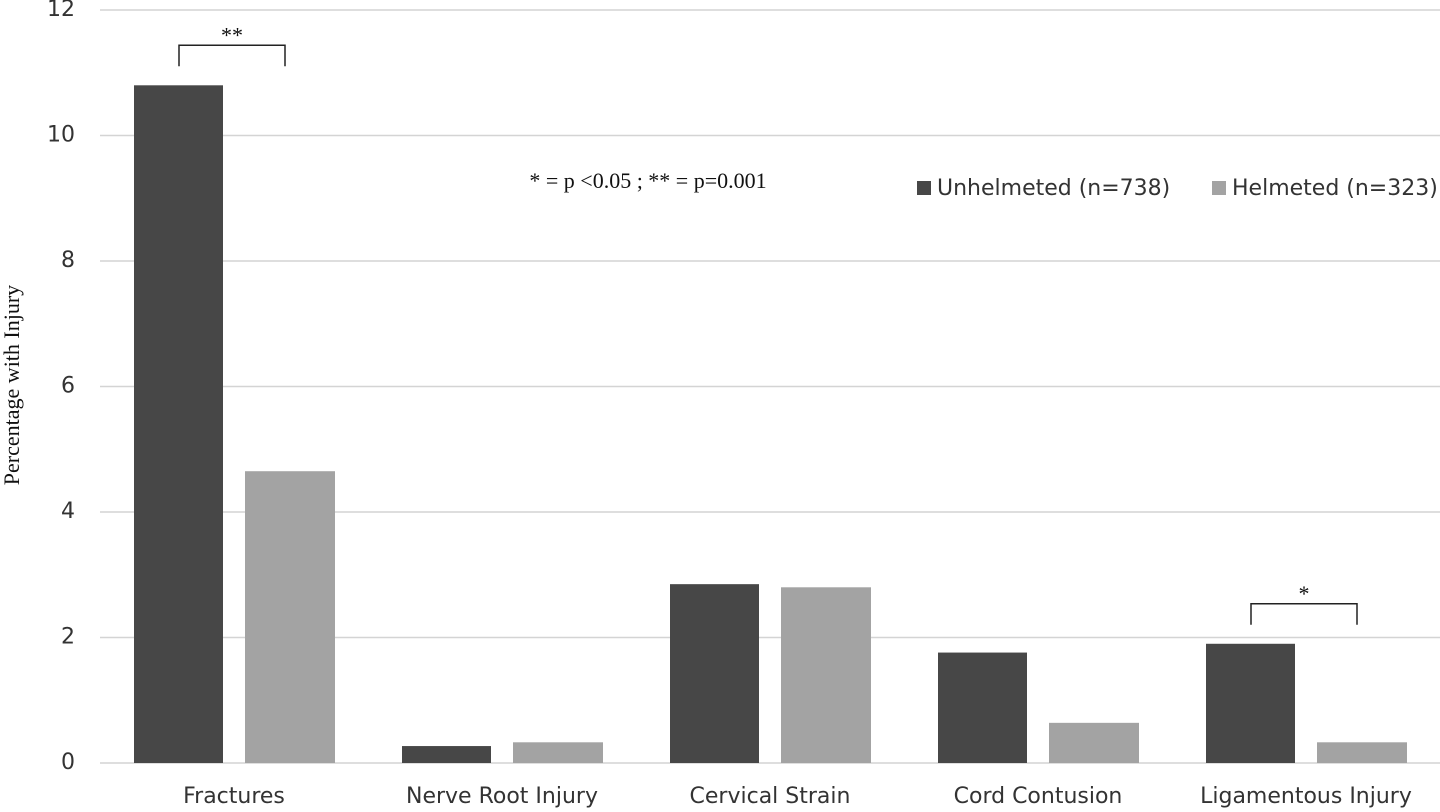 This screenshot has height=812, width=1440. What do you see at coordinates (647, 180) in the screenshot?
I see `annotation: * = p <0.05 ; ** = p=0.001` at bounding box center [647, 180].